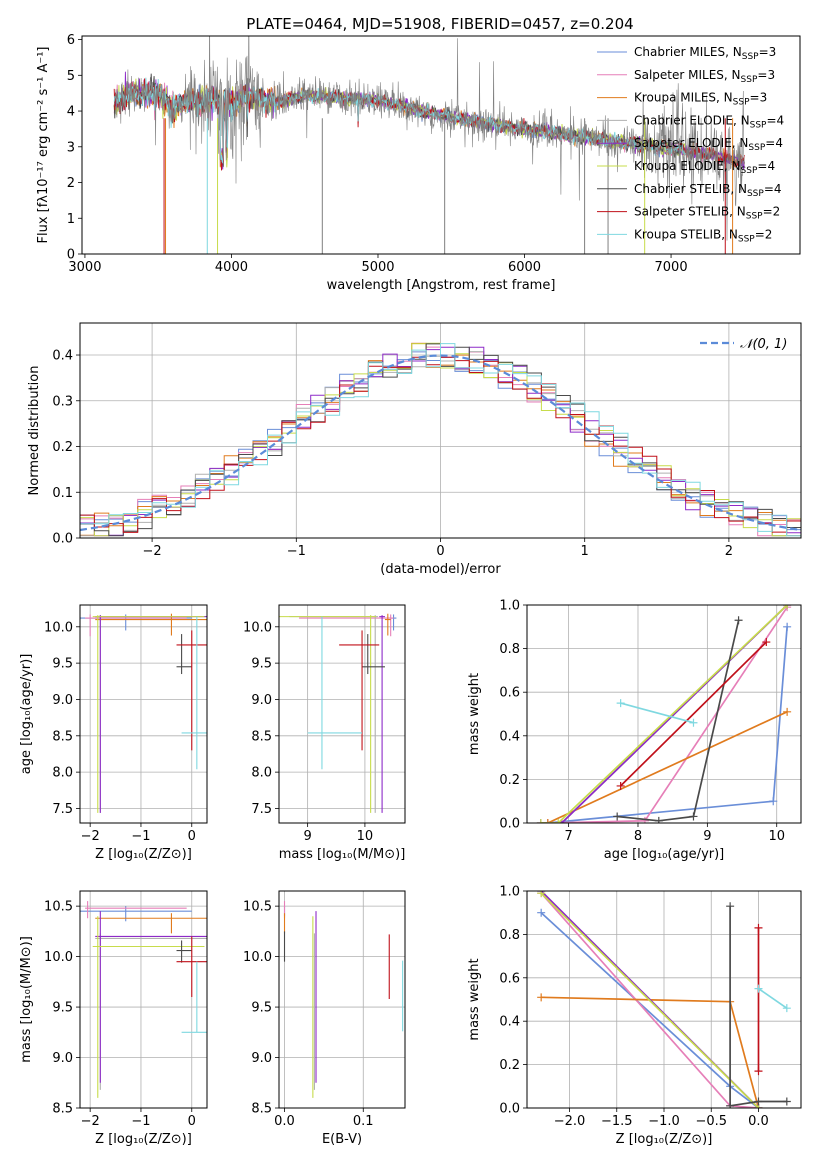 Image resolution: width=819 pixels, height=1170 pixels. Describe the element at coordinates (686, 234) in the screenshot. I see `legend-label: Kroupa STELIB, N` at that location.